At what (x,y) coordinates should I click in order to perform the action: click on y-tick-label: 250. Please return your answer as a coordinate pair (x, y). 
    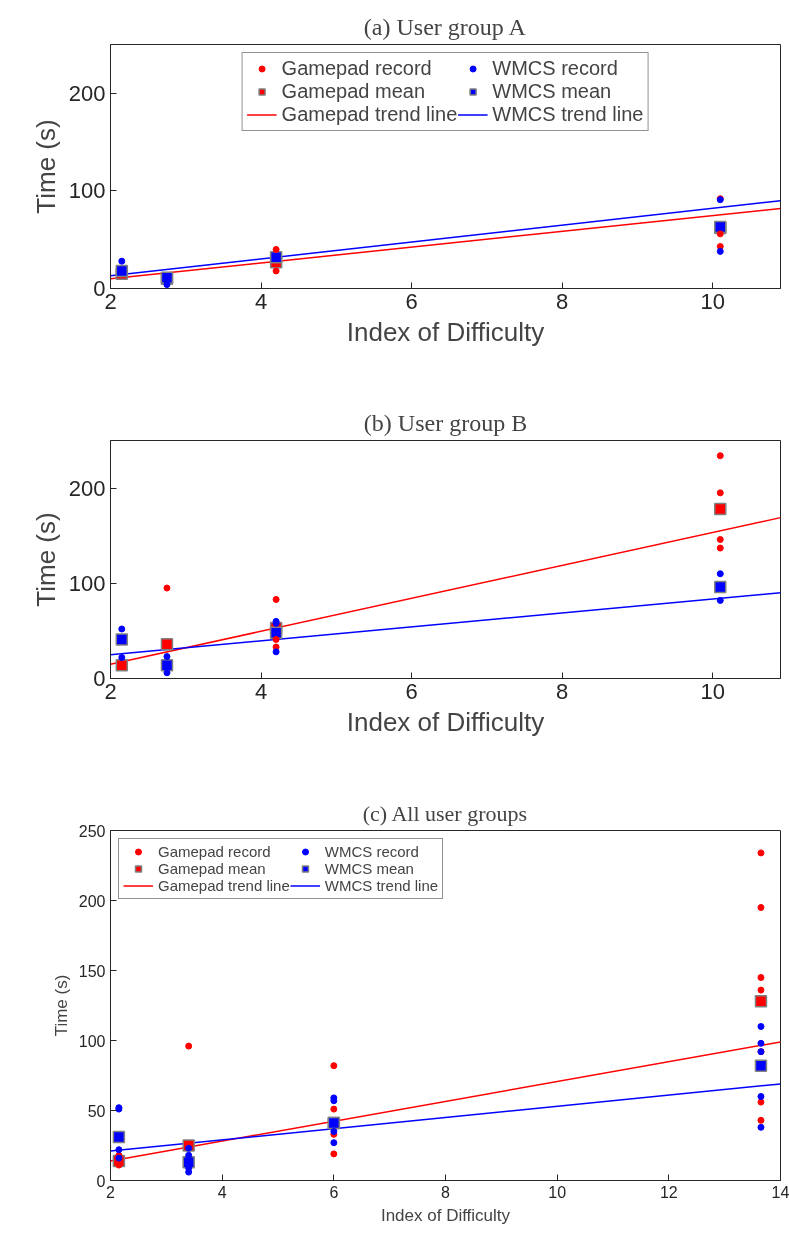
    Looking at the image, I should click on (92, 831).